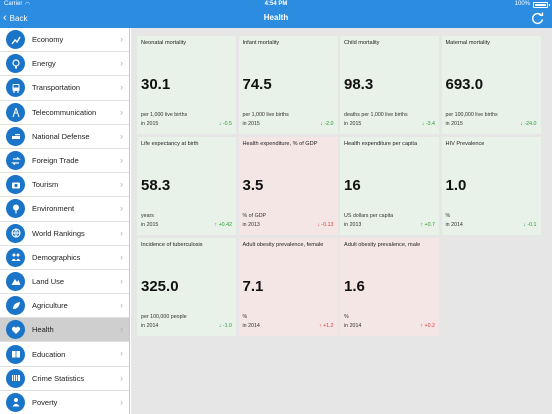 The width and height of the screenshot is (552, 414). Describe the element at coordinates (64, 185) in the screenshot. I see `sidebar-item-tourism: Tourism ›` at that location.